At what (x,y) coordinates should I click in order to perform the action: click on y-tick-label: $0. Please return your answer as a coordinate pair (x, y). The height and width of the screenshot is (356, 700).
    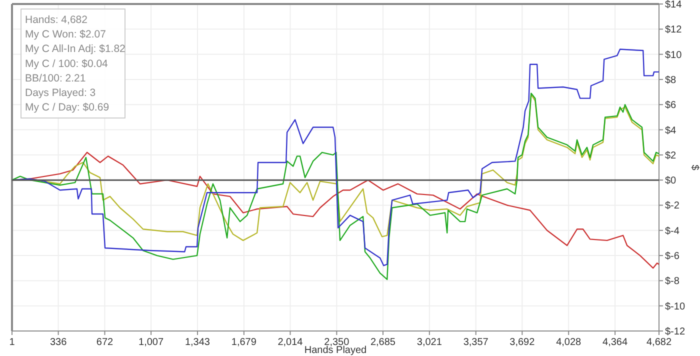
    Looking at the image, I should click on (671, 181).